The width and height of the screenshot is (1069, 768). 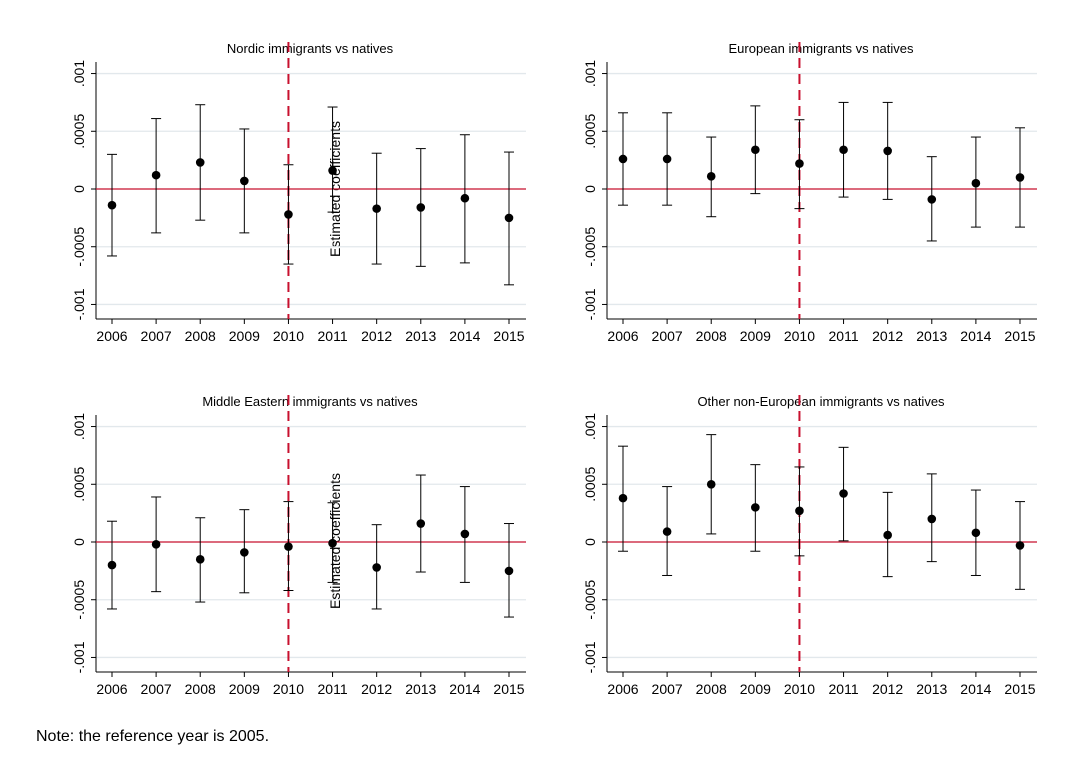 What do you see at coordinates (821, 48) in the screenshot?
I see `panel-title: European immigrants vs natives` at bounding box center [821, 48].